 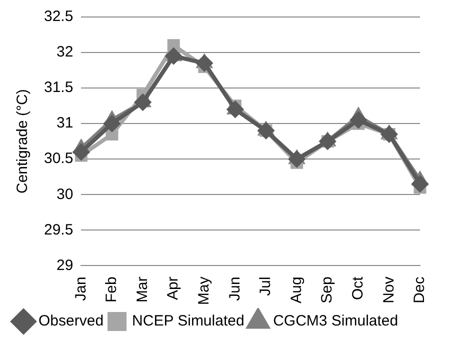 What do you see at coordinates (65, 52) in the screenshot?
I see `y-tick-label: 32` at bounding box center [65, 52].